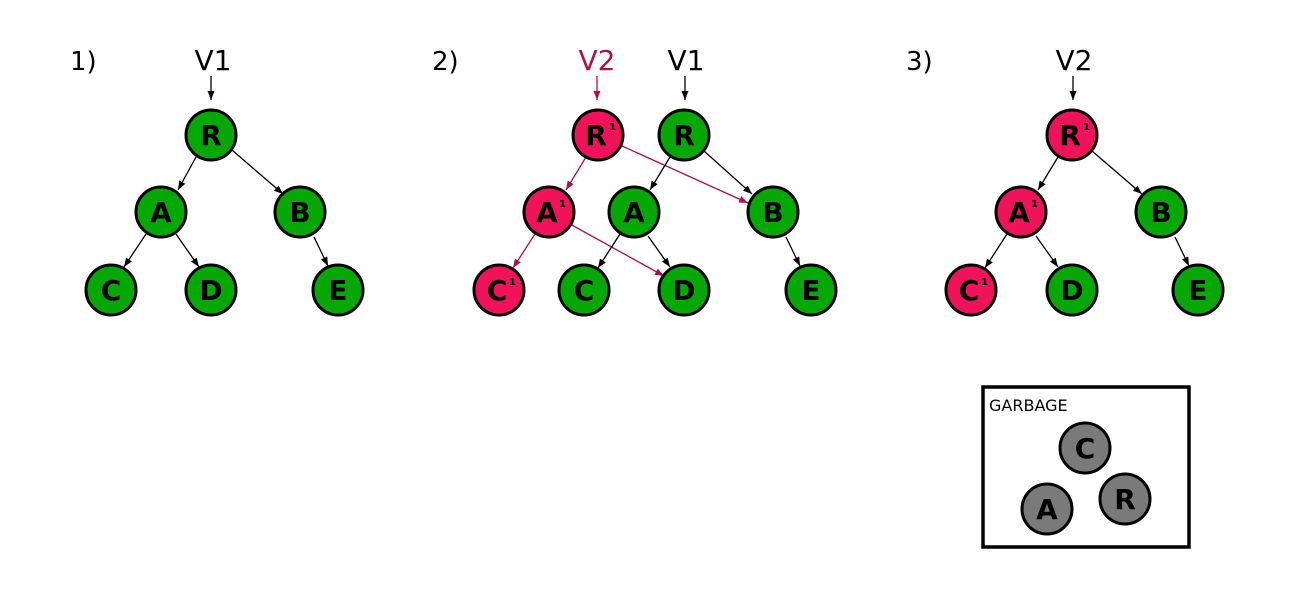  I want to click on step-label: 3), so click(919, 62).